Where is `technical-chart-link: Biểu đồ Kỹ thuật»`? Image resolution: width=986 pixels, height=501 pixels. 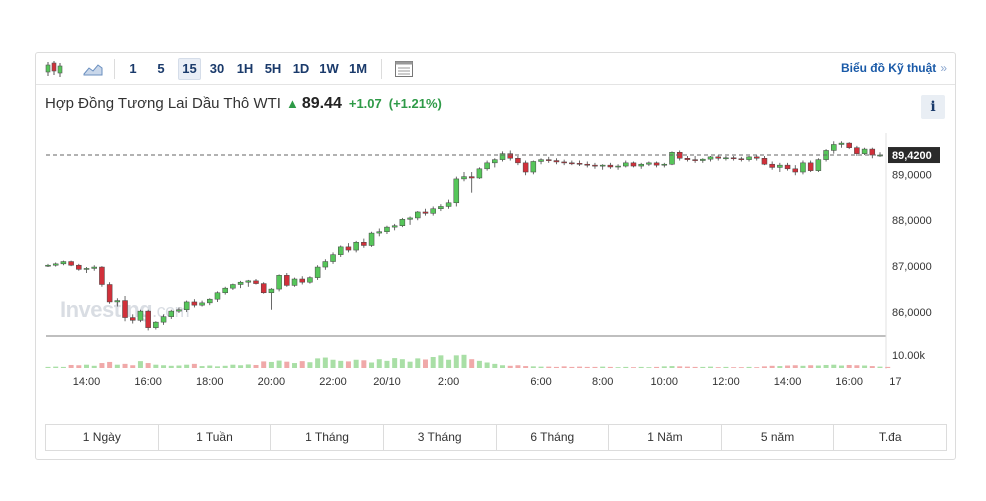
technical-chart-link: Biểu đồ Kỹ thuật» is located at coordinates (894, 68).